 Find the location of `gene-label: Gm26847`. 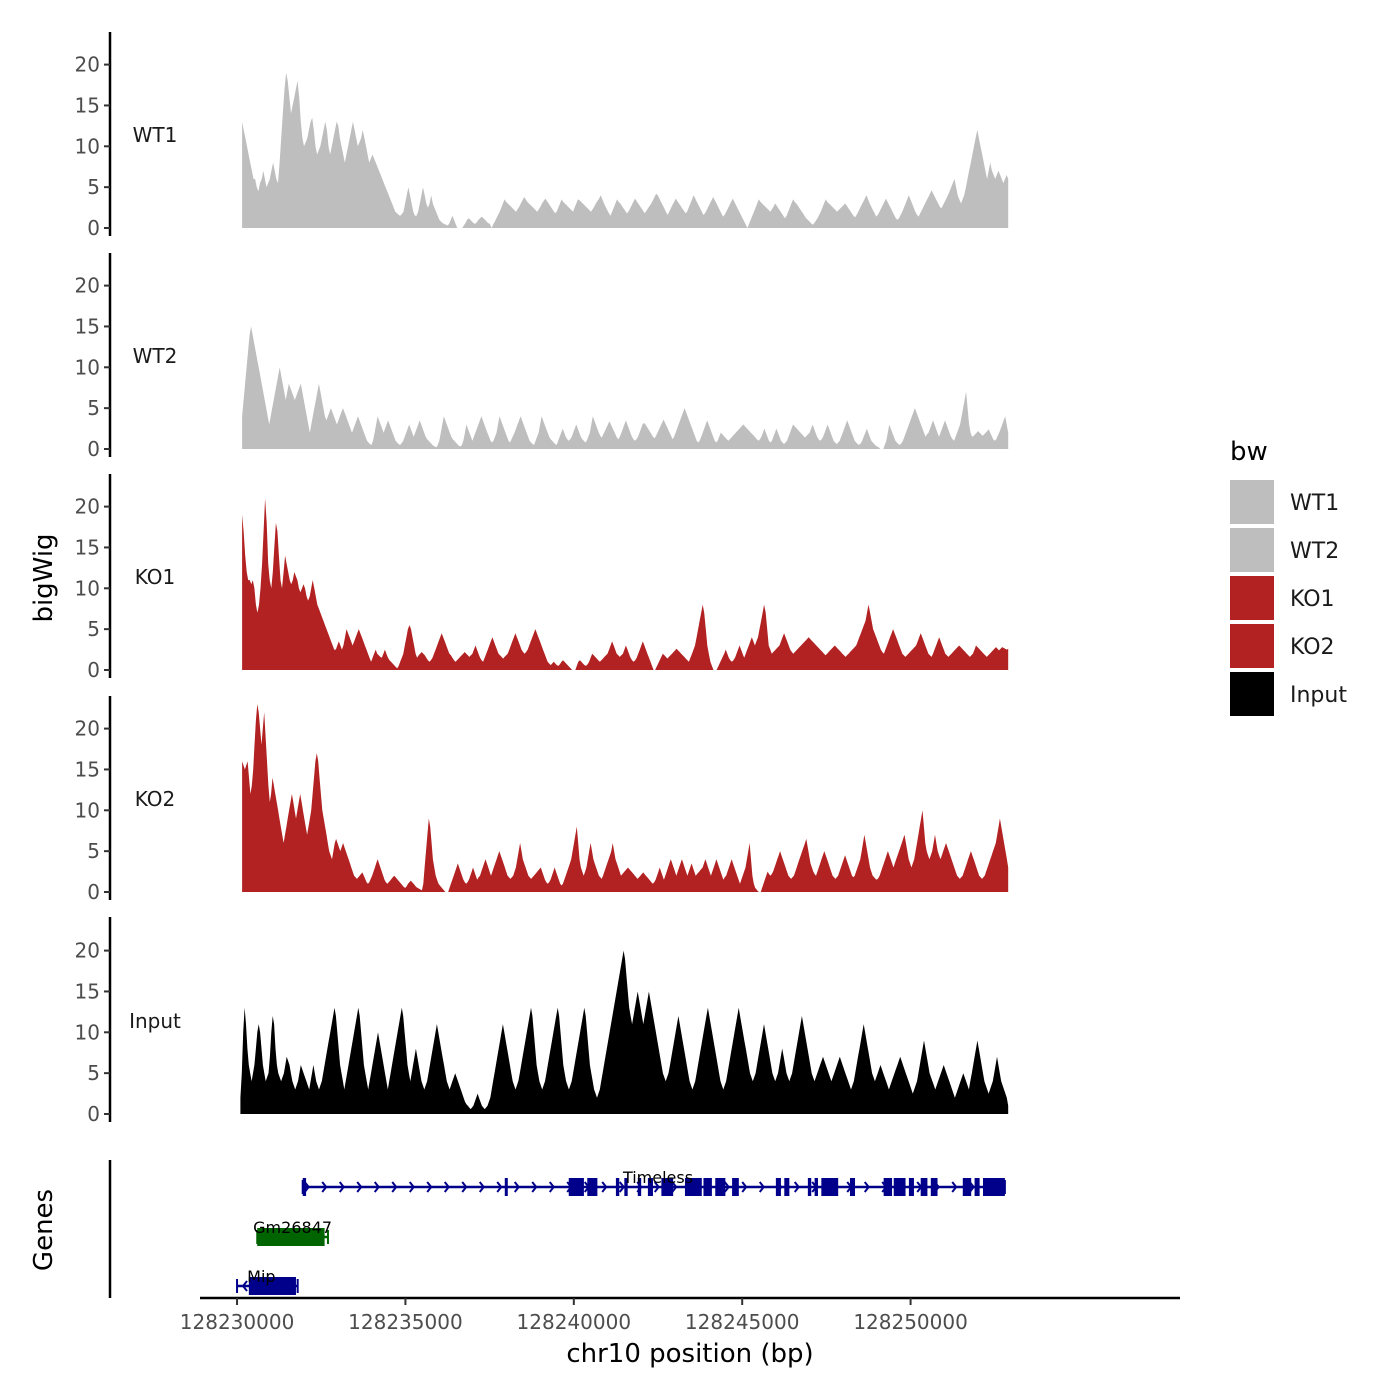

gene-label: Gm26847 is located at coordinates (292, 1227).